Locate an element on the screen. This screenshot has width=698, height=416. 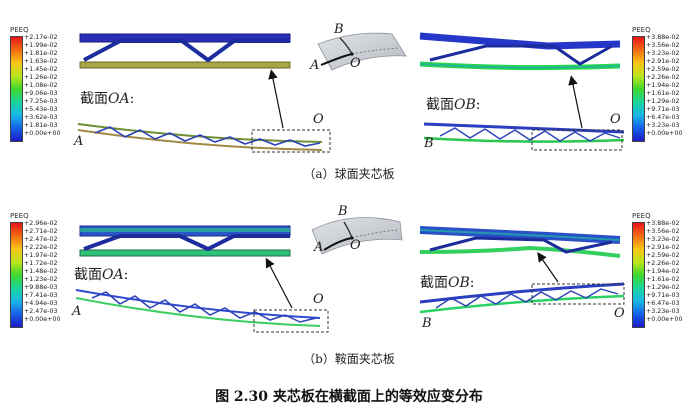
panel-b-caption: （b）鞍面夹芯板 is located at coordinates (349, 359).